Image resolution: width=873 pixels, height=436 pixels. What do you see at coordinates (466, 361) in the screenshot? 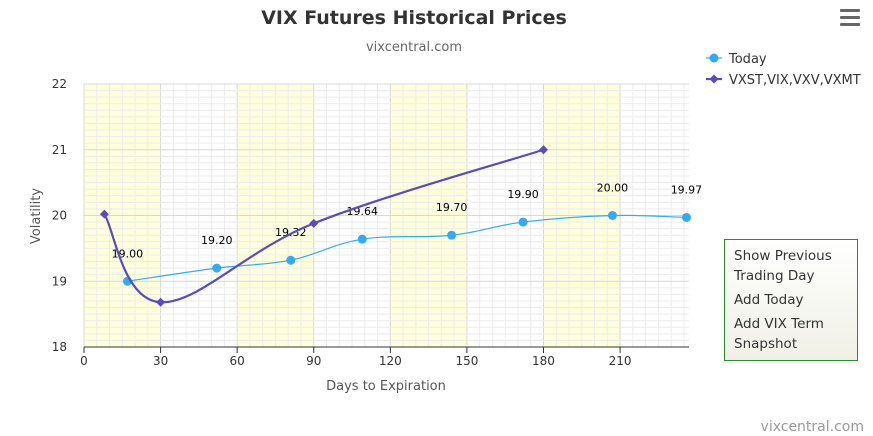
I see `x-tick-label: 150` at bounding box center [466, 361].